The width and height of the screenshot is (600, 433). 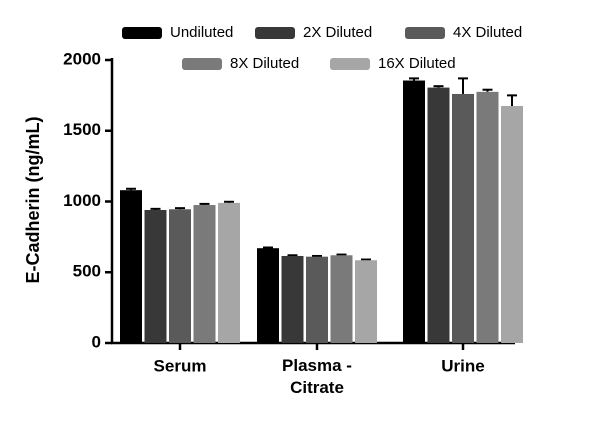 I want to click on x-tick-label: Plasma - Citrate, so click(x=317, y=376).